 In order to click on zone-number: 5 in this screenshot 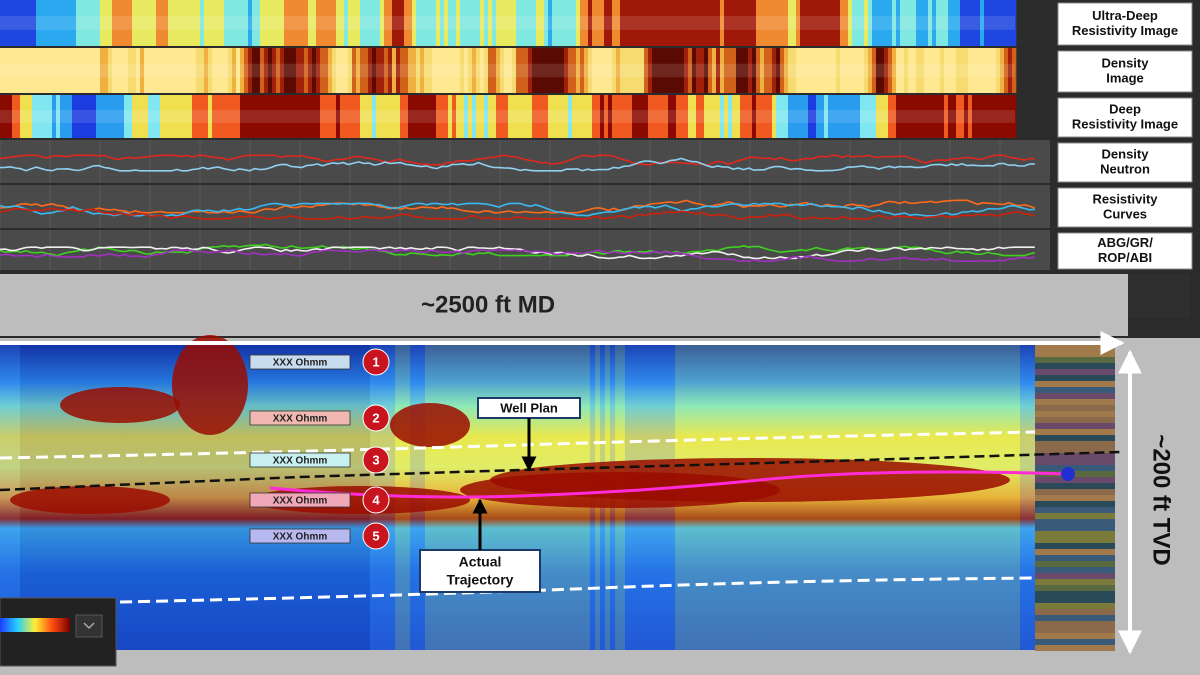, I will do `click(375, 535)`.